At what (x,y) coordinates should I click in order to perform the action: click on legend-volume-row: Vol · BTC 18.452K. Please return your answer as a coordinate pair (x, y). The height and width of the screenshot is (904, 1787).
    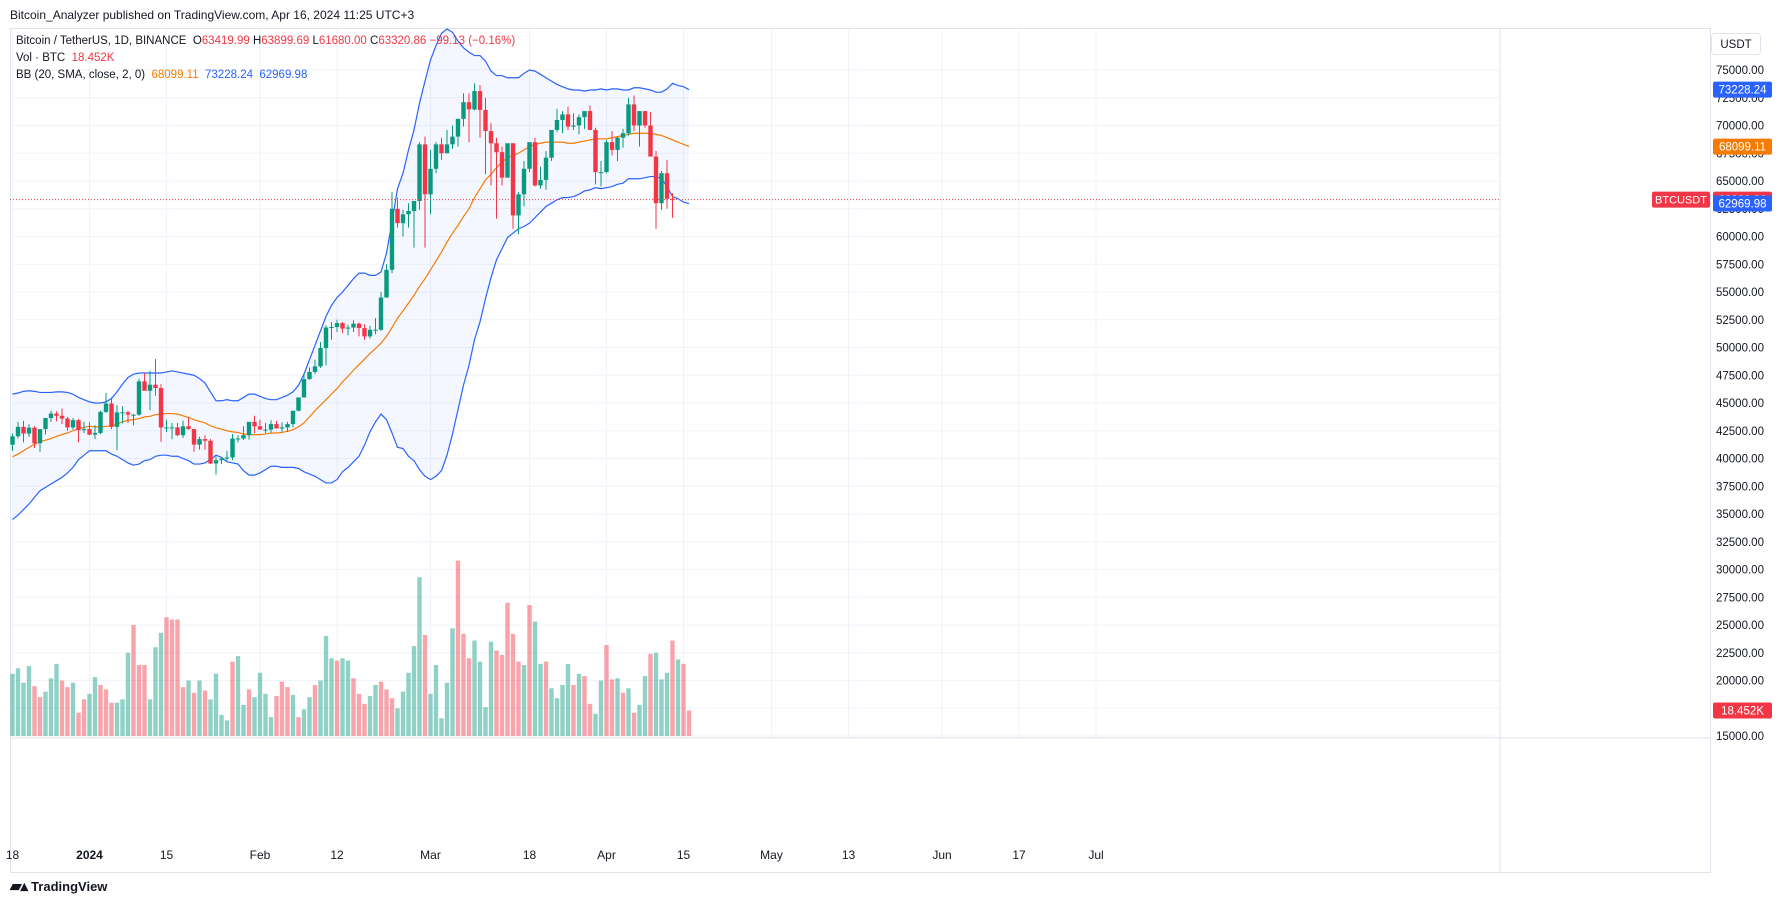
    Looking at the image, I should click on (265, 58).